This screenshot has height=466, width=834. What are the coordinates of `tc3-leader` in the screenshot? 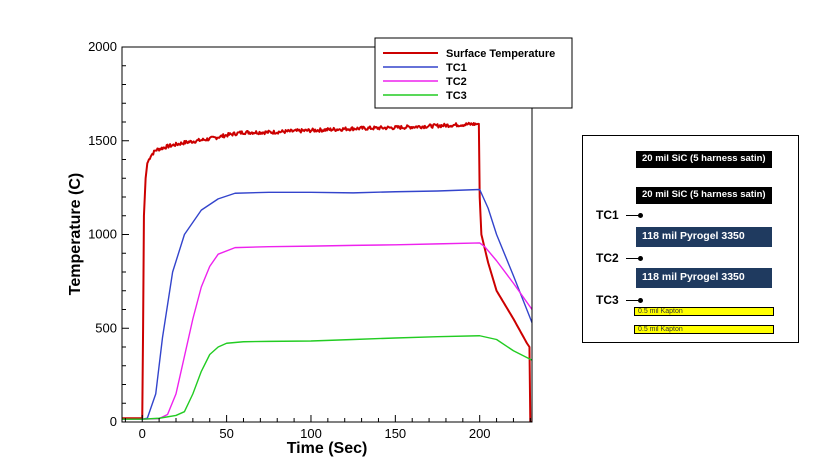 It's located at (633, 300).